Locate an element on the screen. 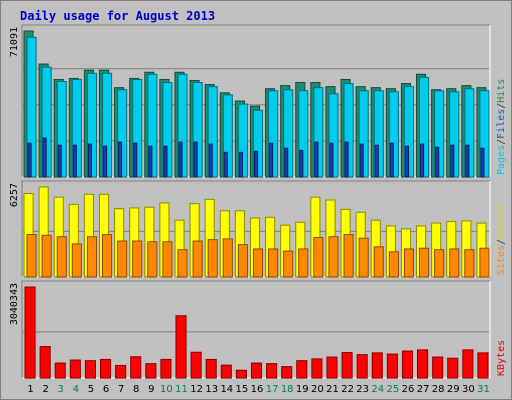 This screenshot has height=400, width=512. x-tick-label: 18 is located at coordinates (287, 389).